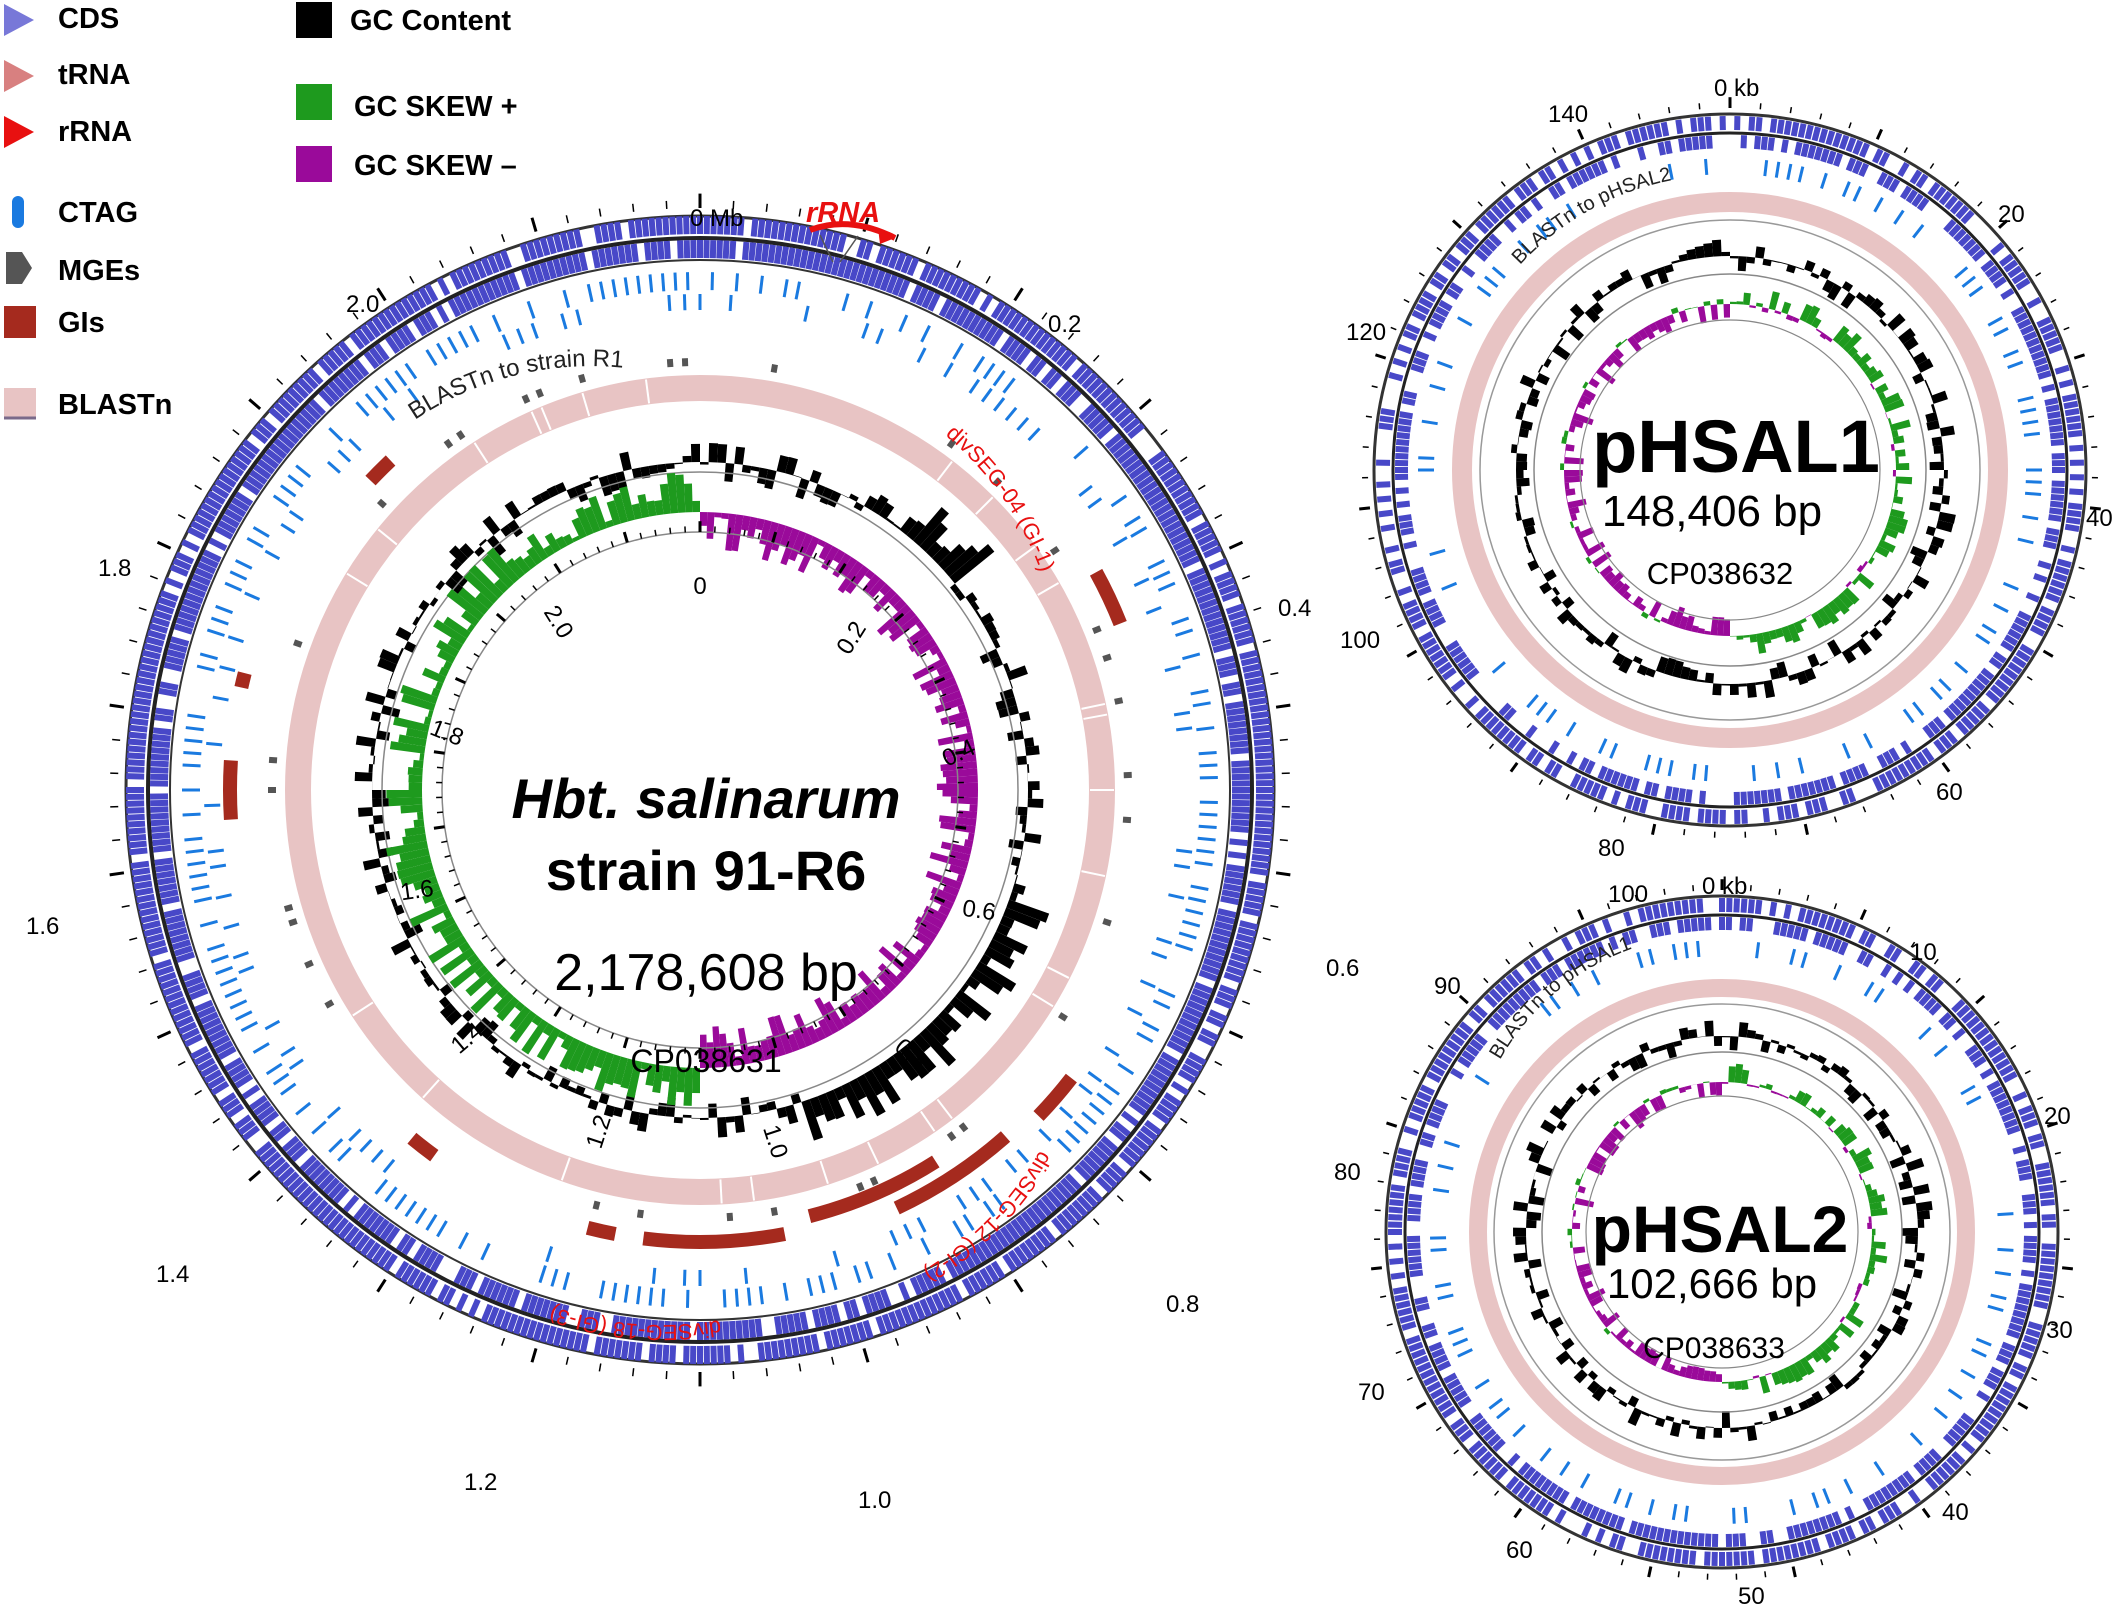 This screenshot has width=2128, height=1607. What do you see at coordinates (1447, 986) in the screenshot?
I see `p2-tick-90: 90` at bounding box center [1447, 986].